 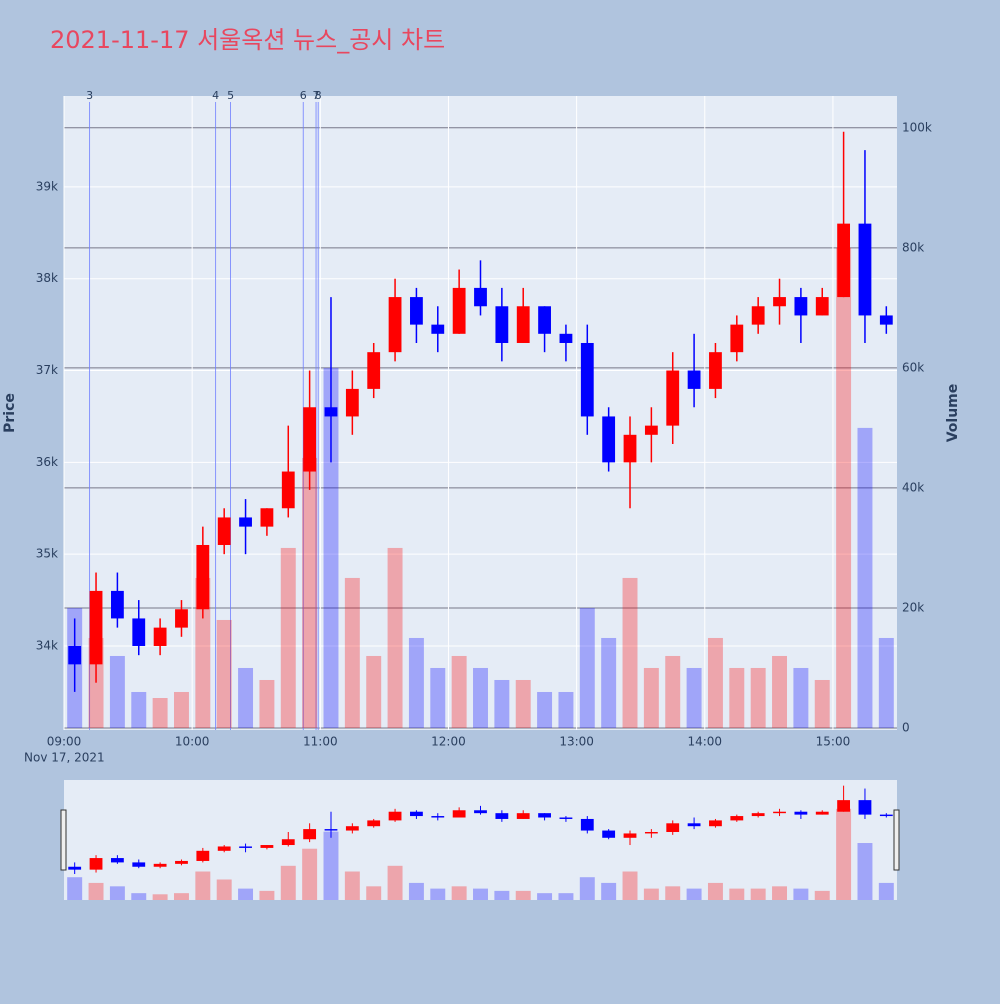 What do you see at coordinates (913, 607) in the screenshot?
I see `y2-tick-label: 20k` at bounding box center [913, 607].